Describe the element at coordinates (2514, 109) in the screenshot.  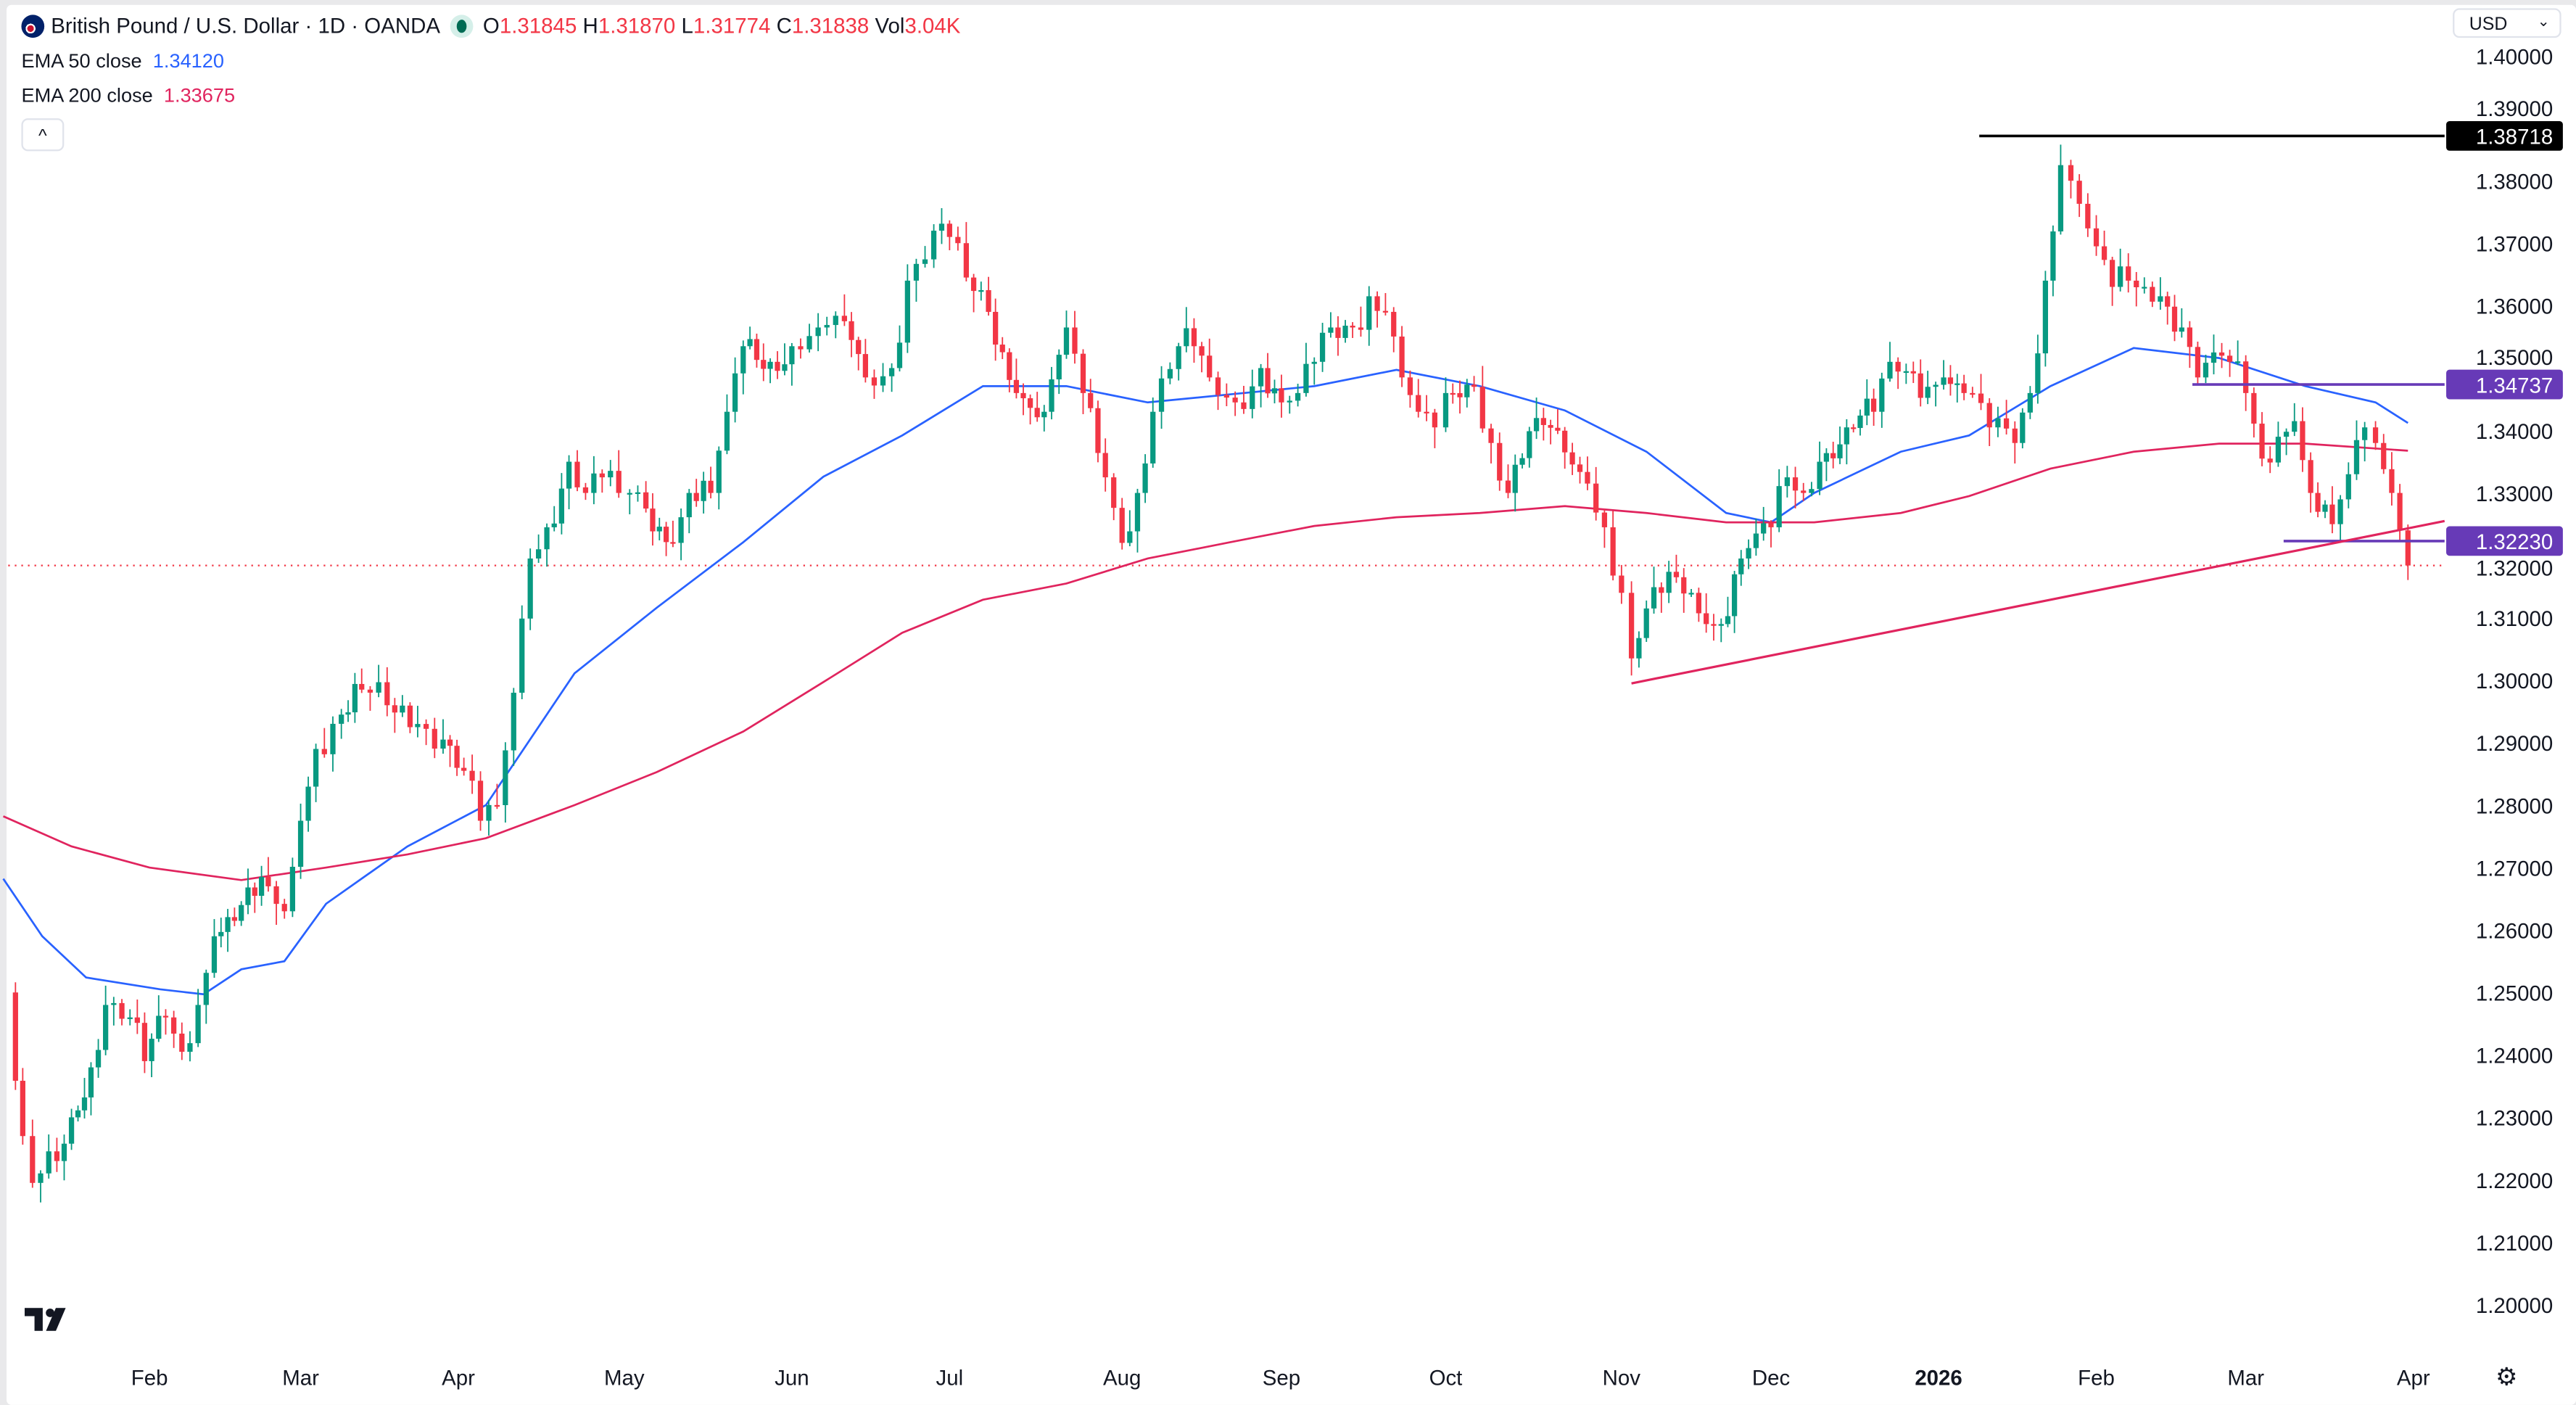
I see `price-axis-label: 1.39000` at that location.